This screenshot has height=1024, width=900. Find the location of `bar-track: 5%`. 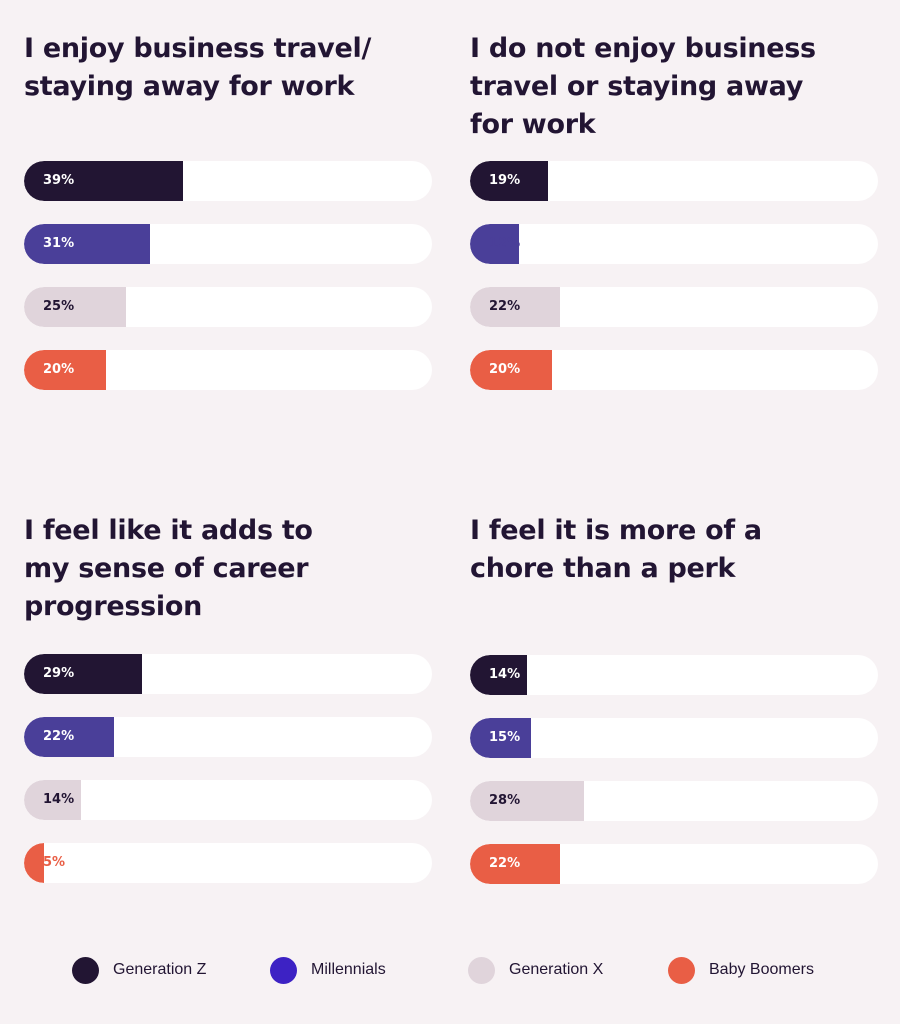

bar-track: 5% is located at coordinates (228, 863).